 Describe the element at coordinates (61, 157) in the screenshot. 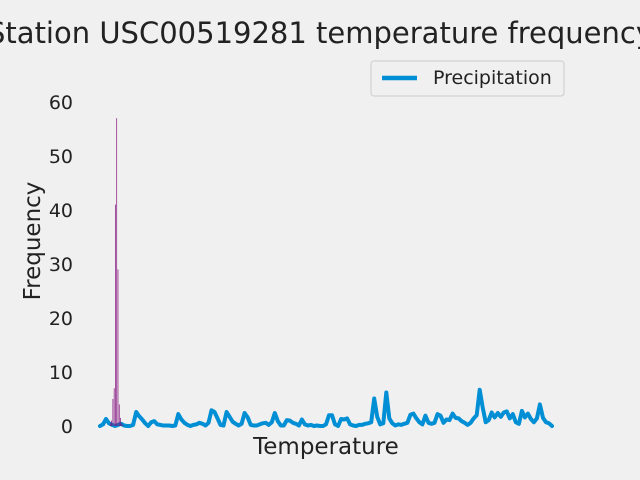

I see `y-tick-label: 50` at that location.